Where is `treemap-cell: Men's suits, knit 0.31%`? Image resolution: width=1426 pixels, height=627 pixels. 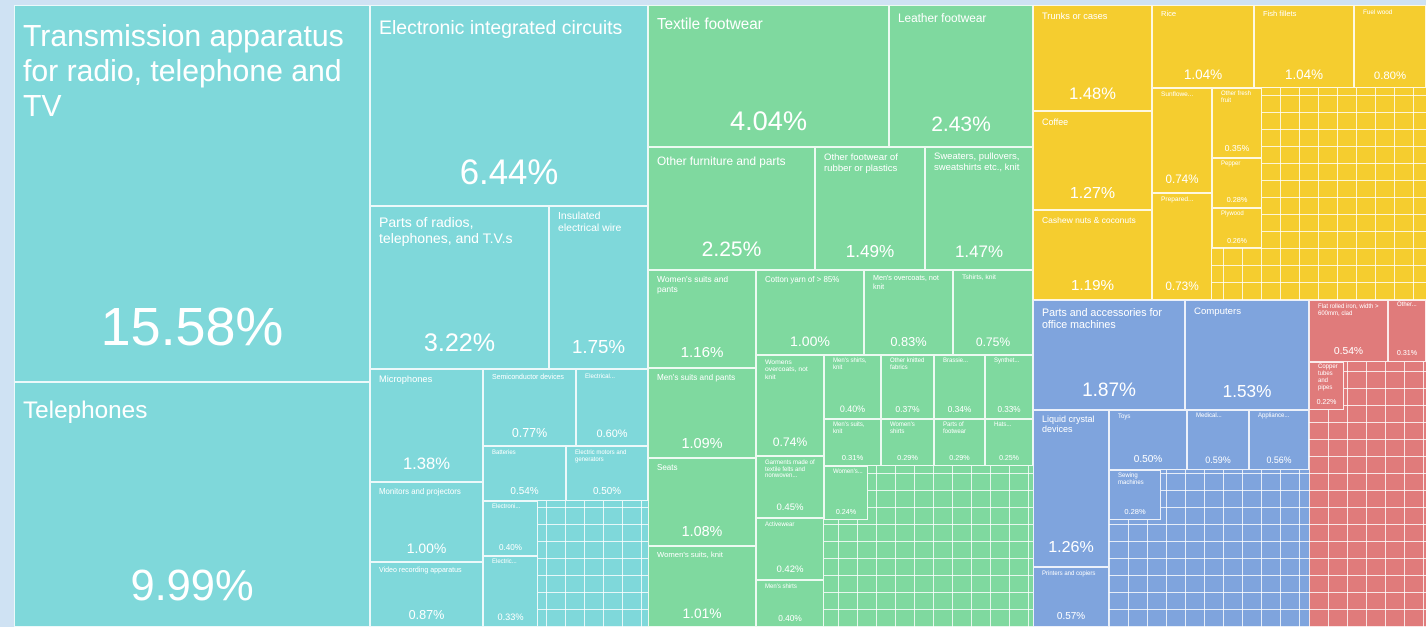 treemap-cell: Men's suits, knit 0.31% is located at coordinates (852, 442).